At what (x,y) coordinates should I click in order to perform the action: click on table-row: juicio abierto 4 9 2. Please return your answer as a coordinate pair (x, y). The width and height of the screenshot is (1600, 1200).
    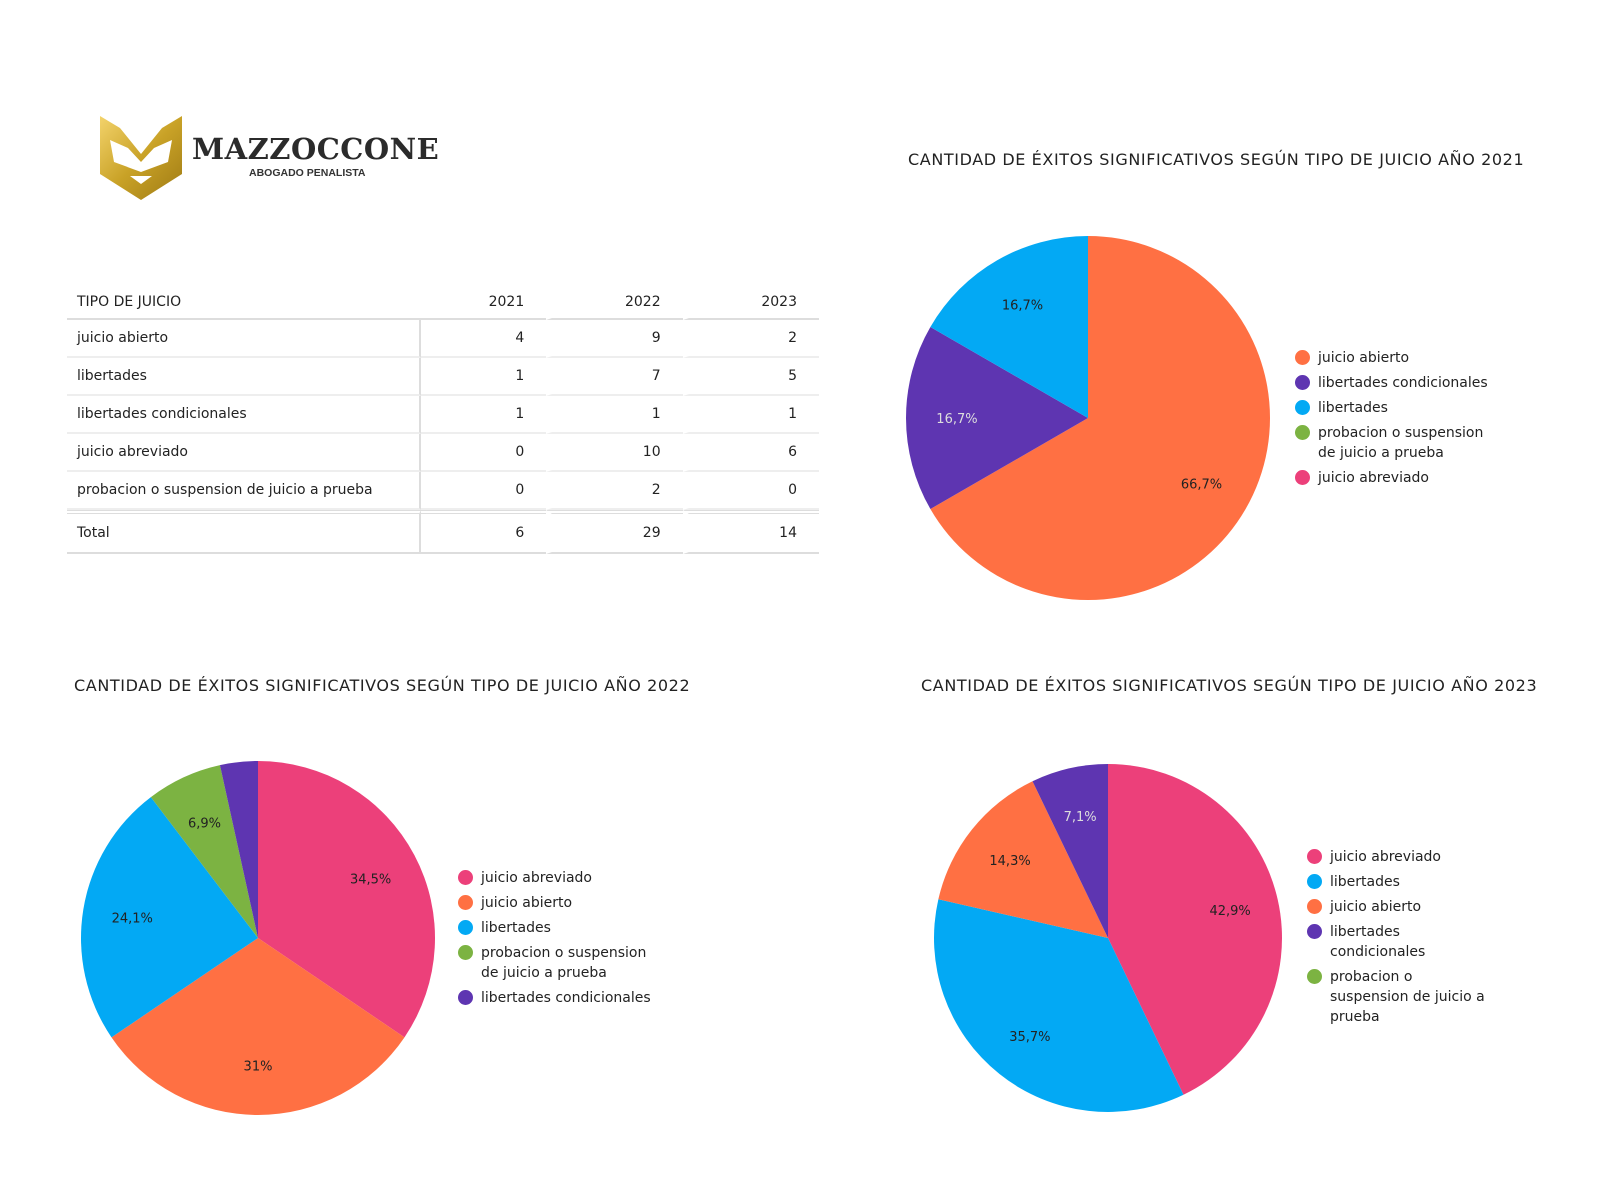
    Looking at the image, I should click on (443, 339).